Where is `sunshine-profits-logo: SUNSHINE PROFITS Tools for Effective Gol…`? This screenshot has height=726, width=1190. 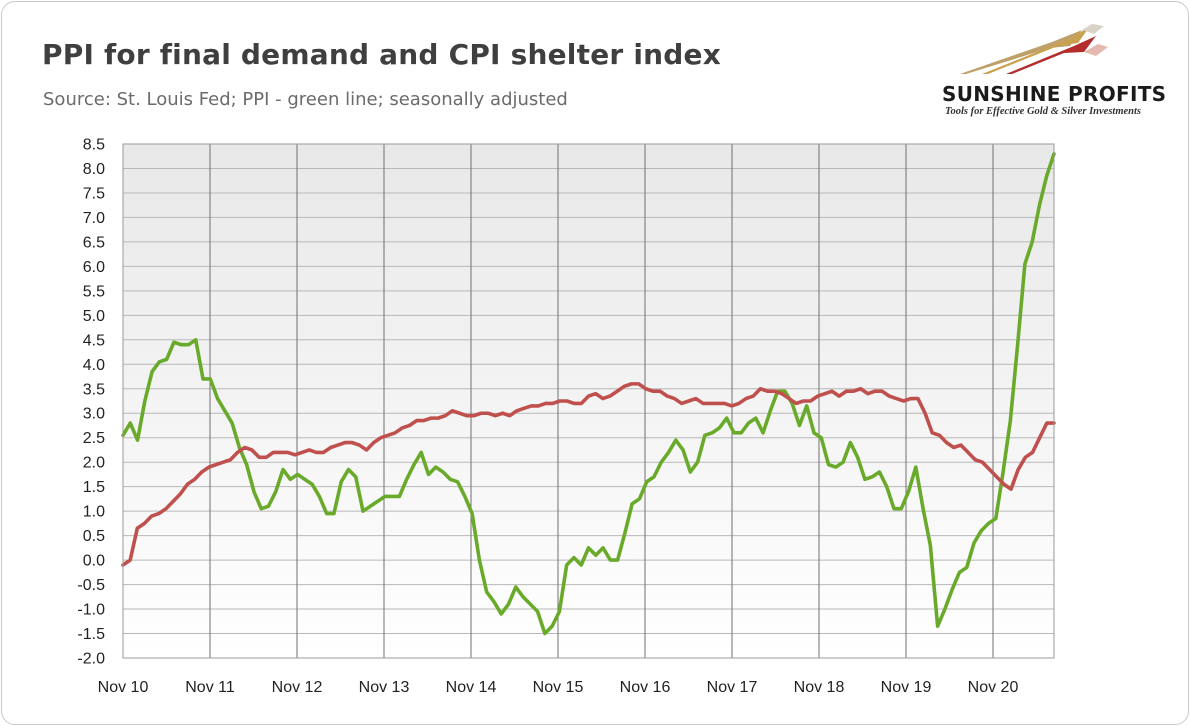 sunshine-profits-logo: SUNSHINE PROFITS Tools for Effective Gol… is located at coordinates (1052, 71).